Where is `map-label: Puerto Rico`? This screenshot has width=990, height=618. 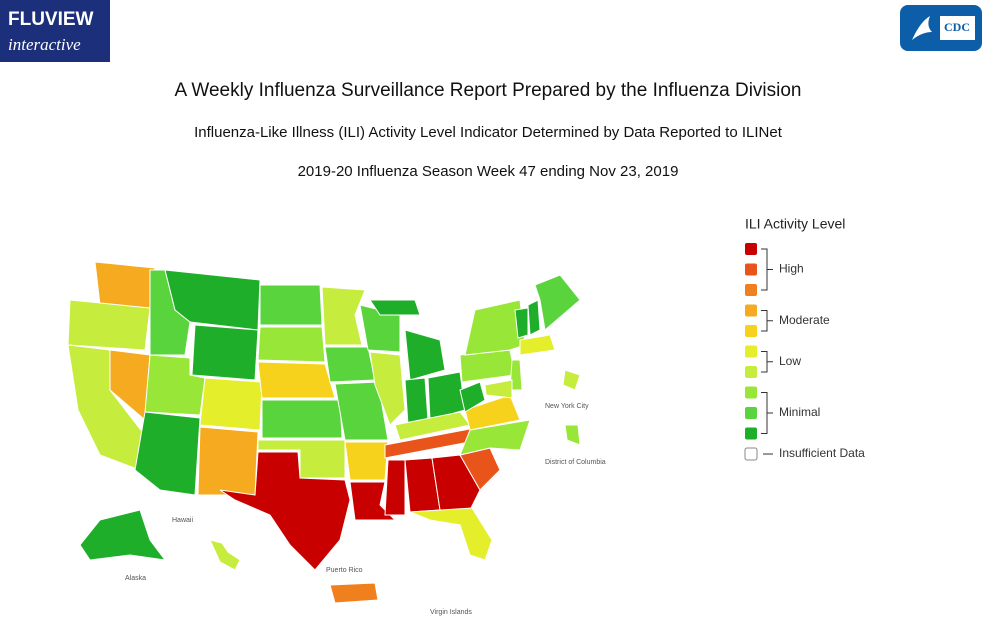 map-label: Puerto Rico is located at coordinates (344, 570).